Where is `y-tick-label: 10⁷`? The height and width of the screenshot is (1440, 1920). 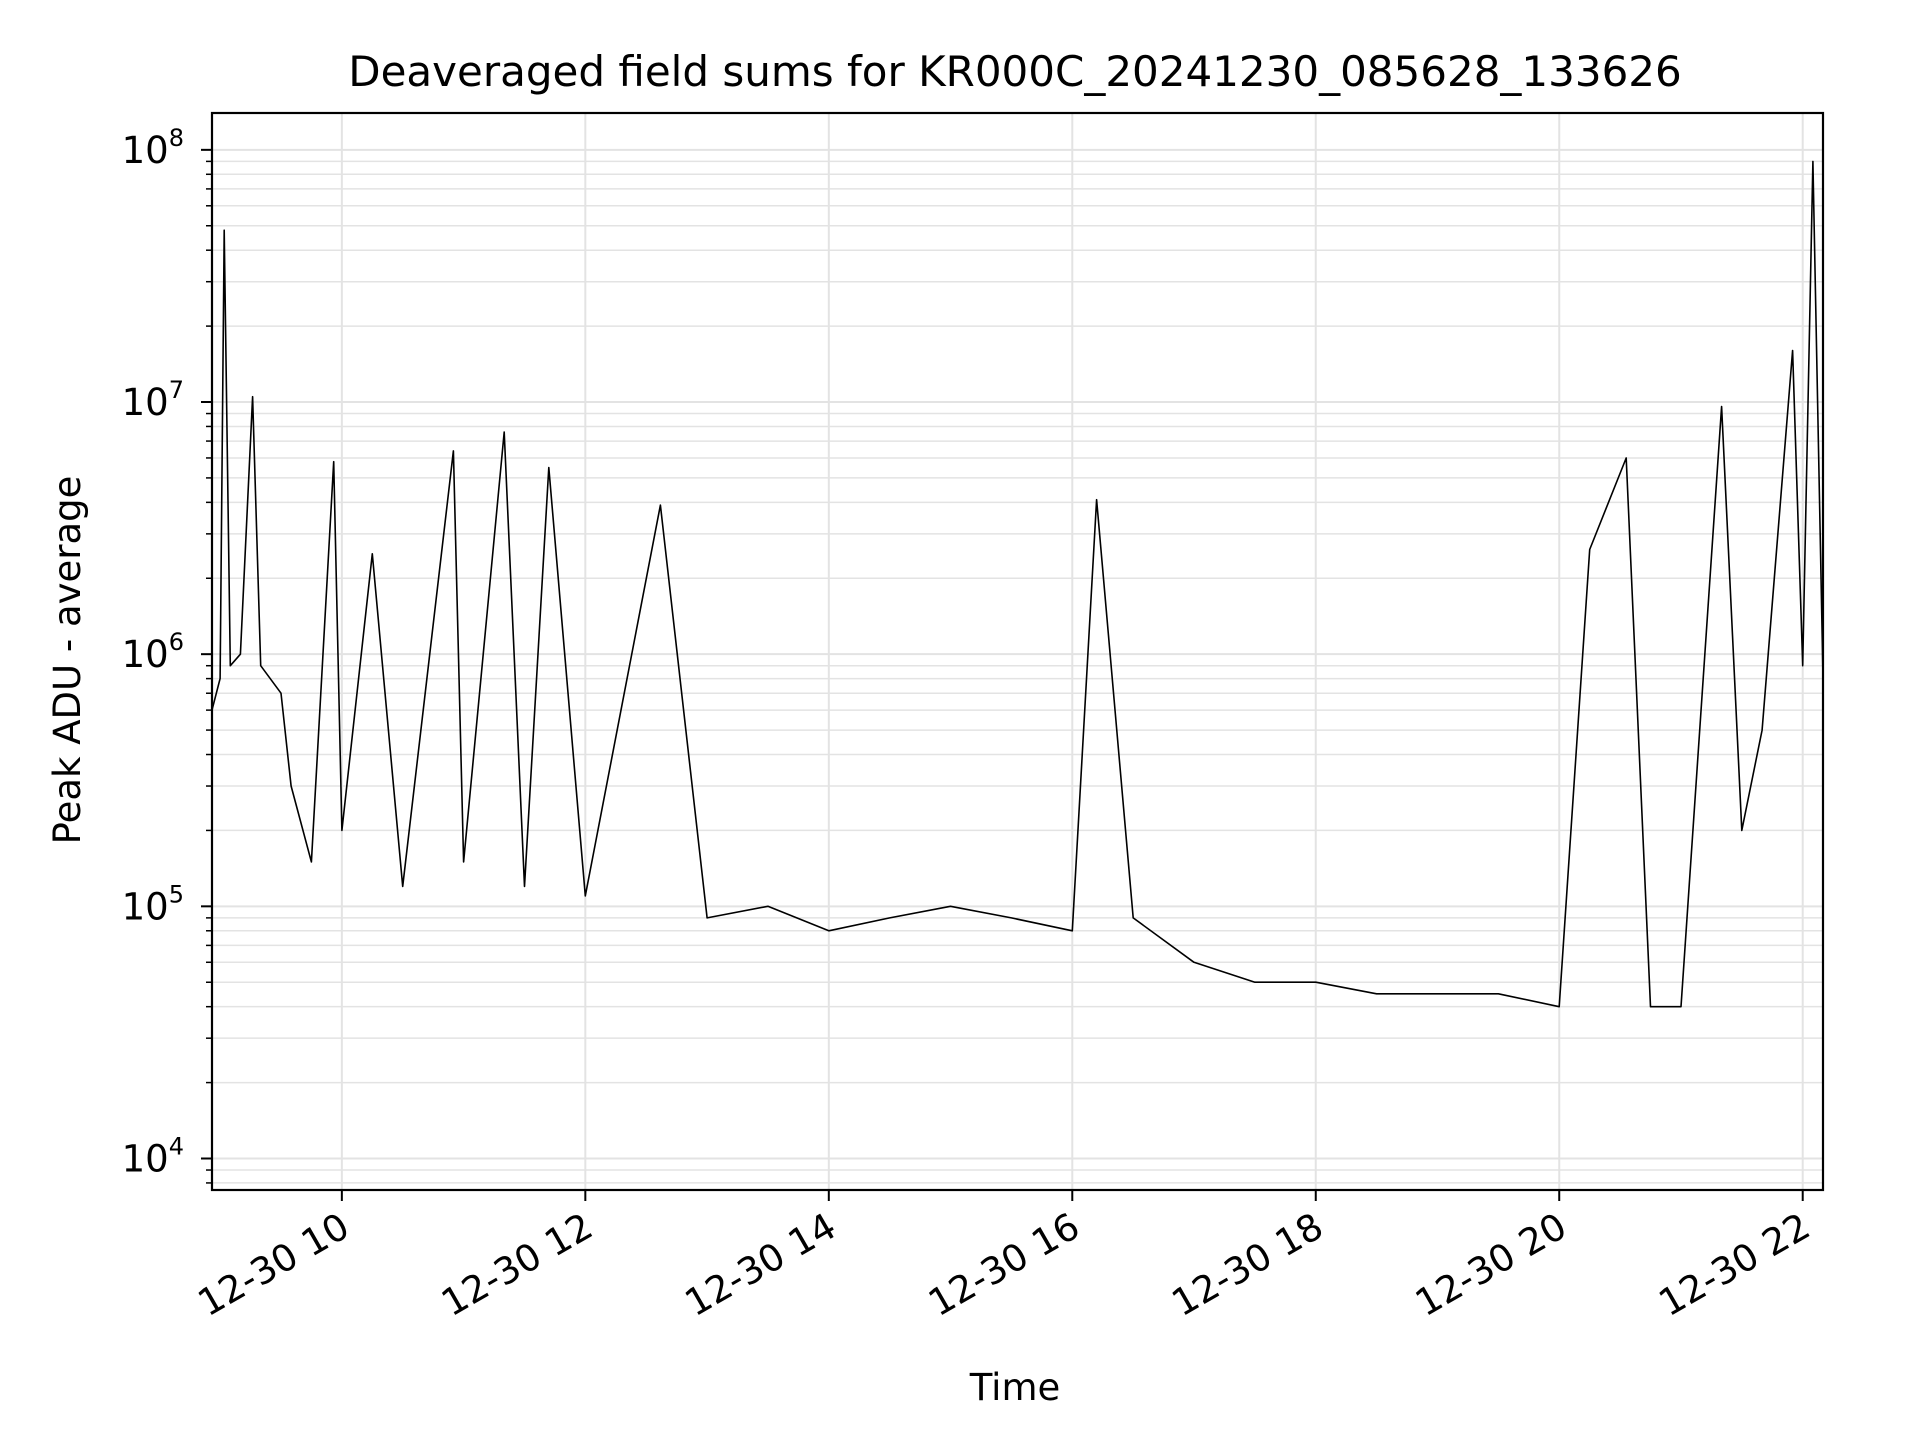
y-tick-label: 10⁷ is located at coordinates (153, 400).